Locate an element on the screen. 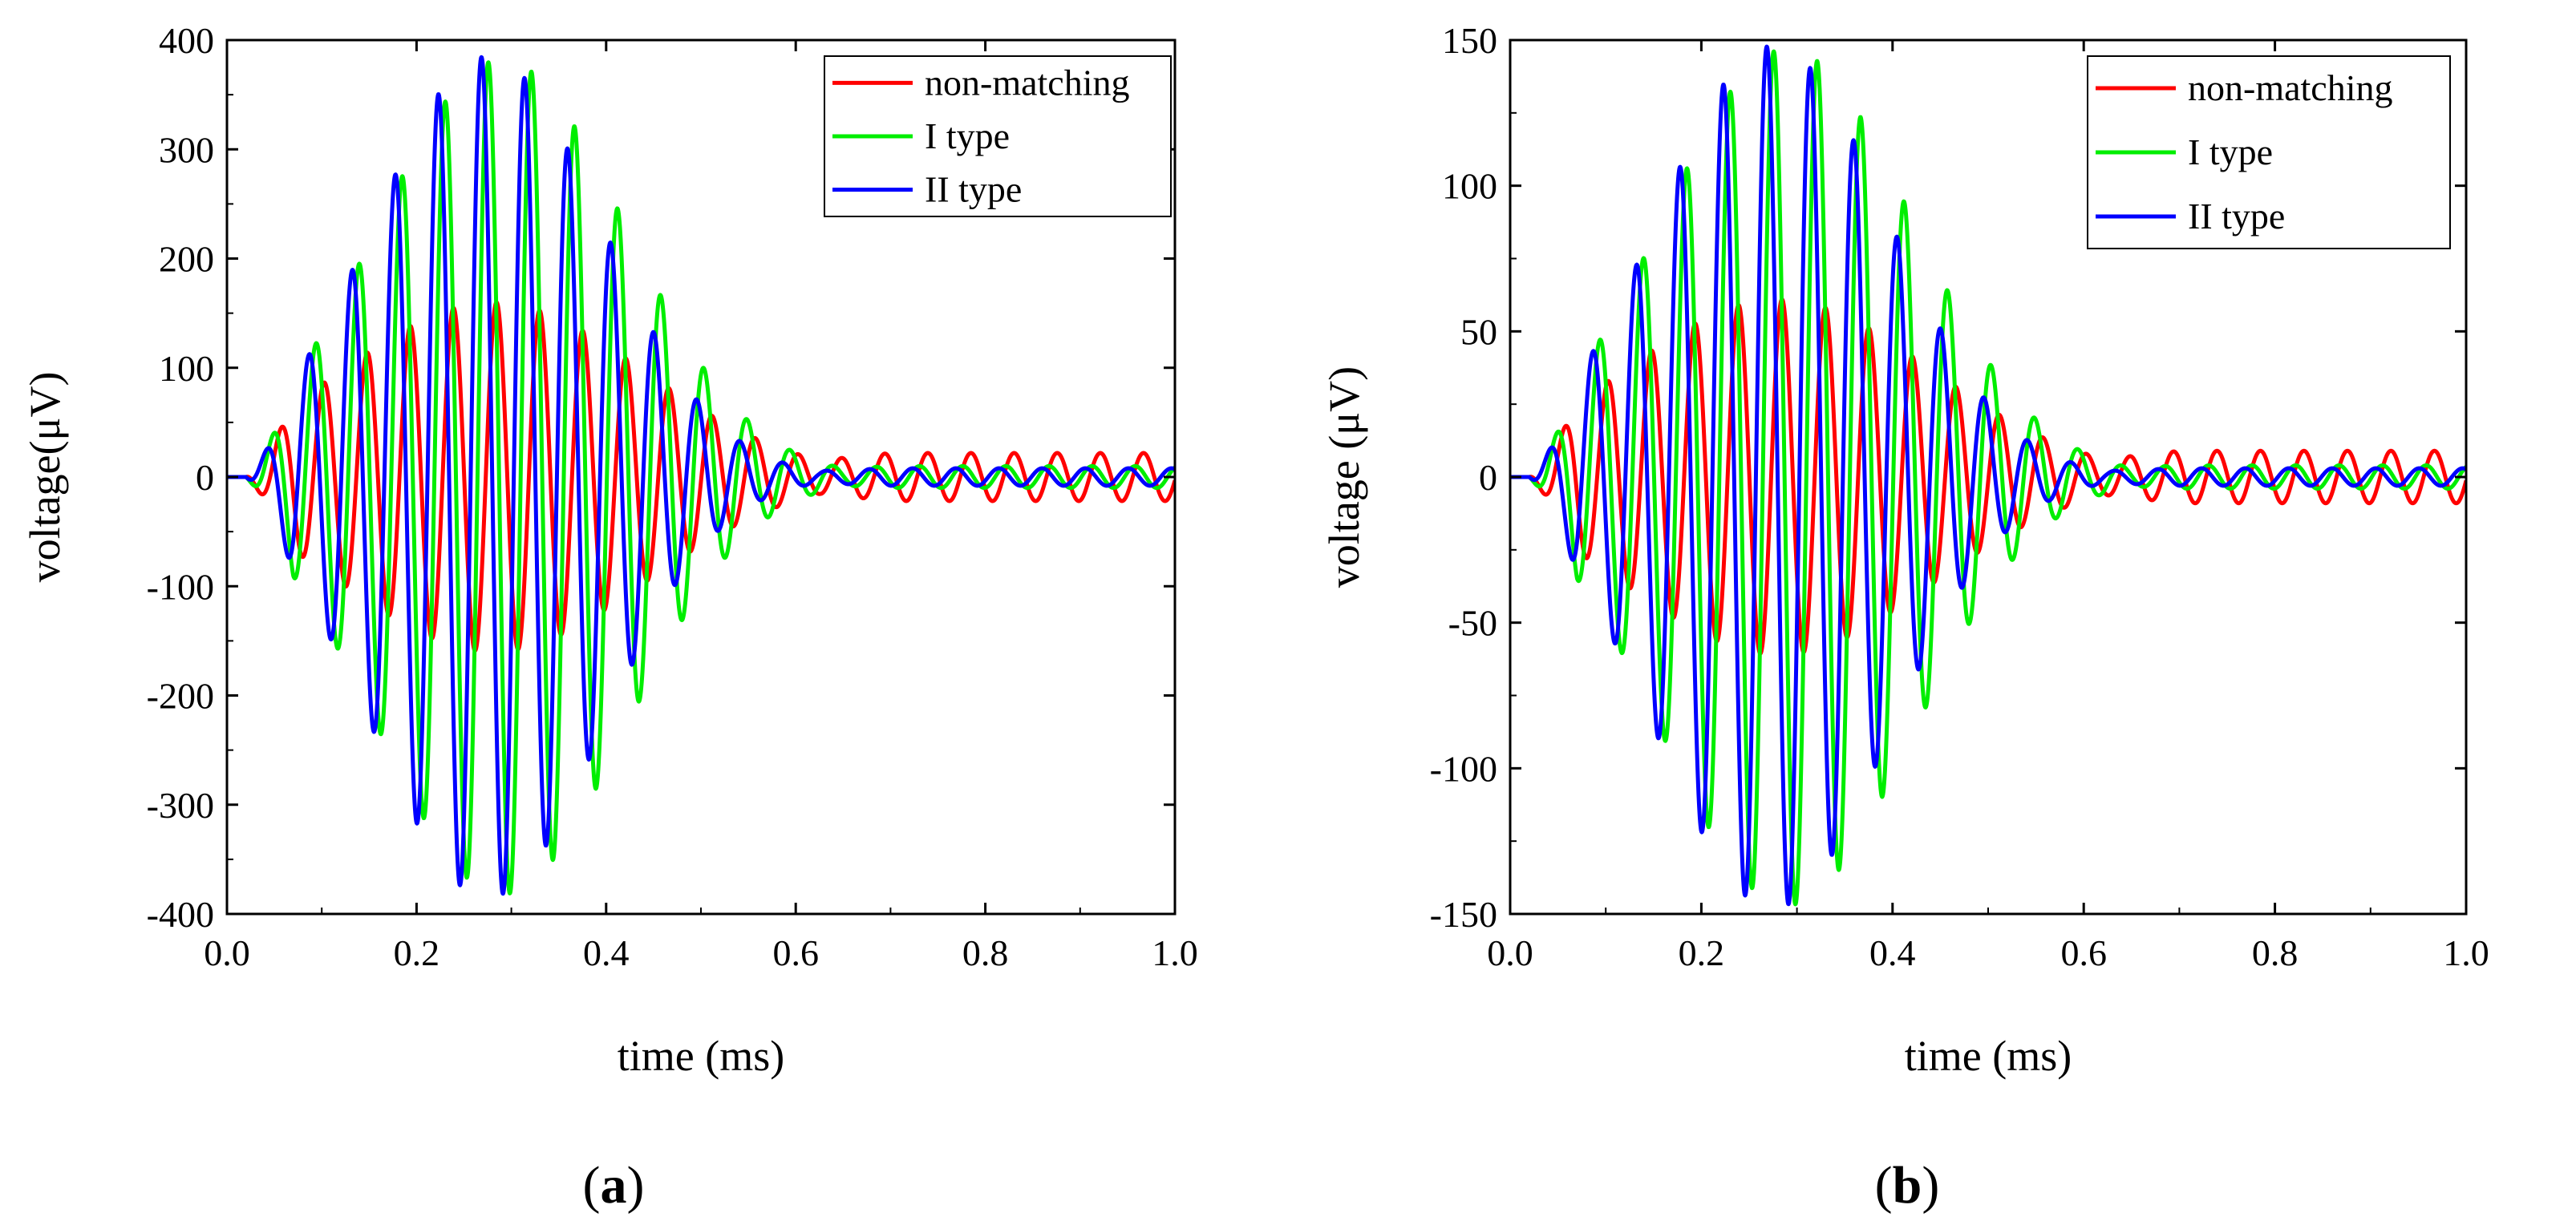 Image resolution: width=2576 pixels, height=1225 pixels. panel-caption: (b) is located at coordinates (1908, 1186).